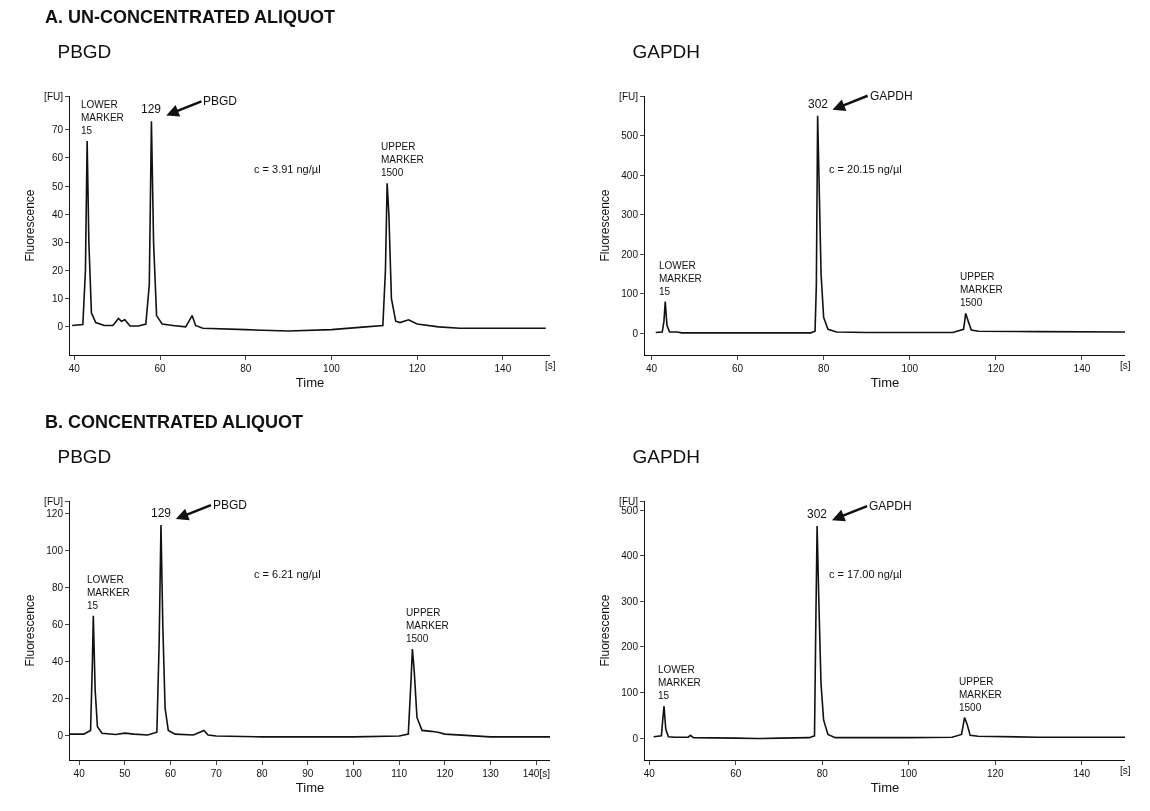  Describe the element at coordinates (865, 169) in the screenshot. I see `annotation: c = 20.15 ng/µl` at that location.